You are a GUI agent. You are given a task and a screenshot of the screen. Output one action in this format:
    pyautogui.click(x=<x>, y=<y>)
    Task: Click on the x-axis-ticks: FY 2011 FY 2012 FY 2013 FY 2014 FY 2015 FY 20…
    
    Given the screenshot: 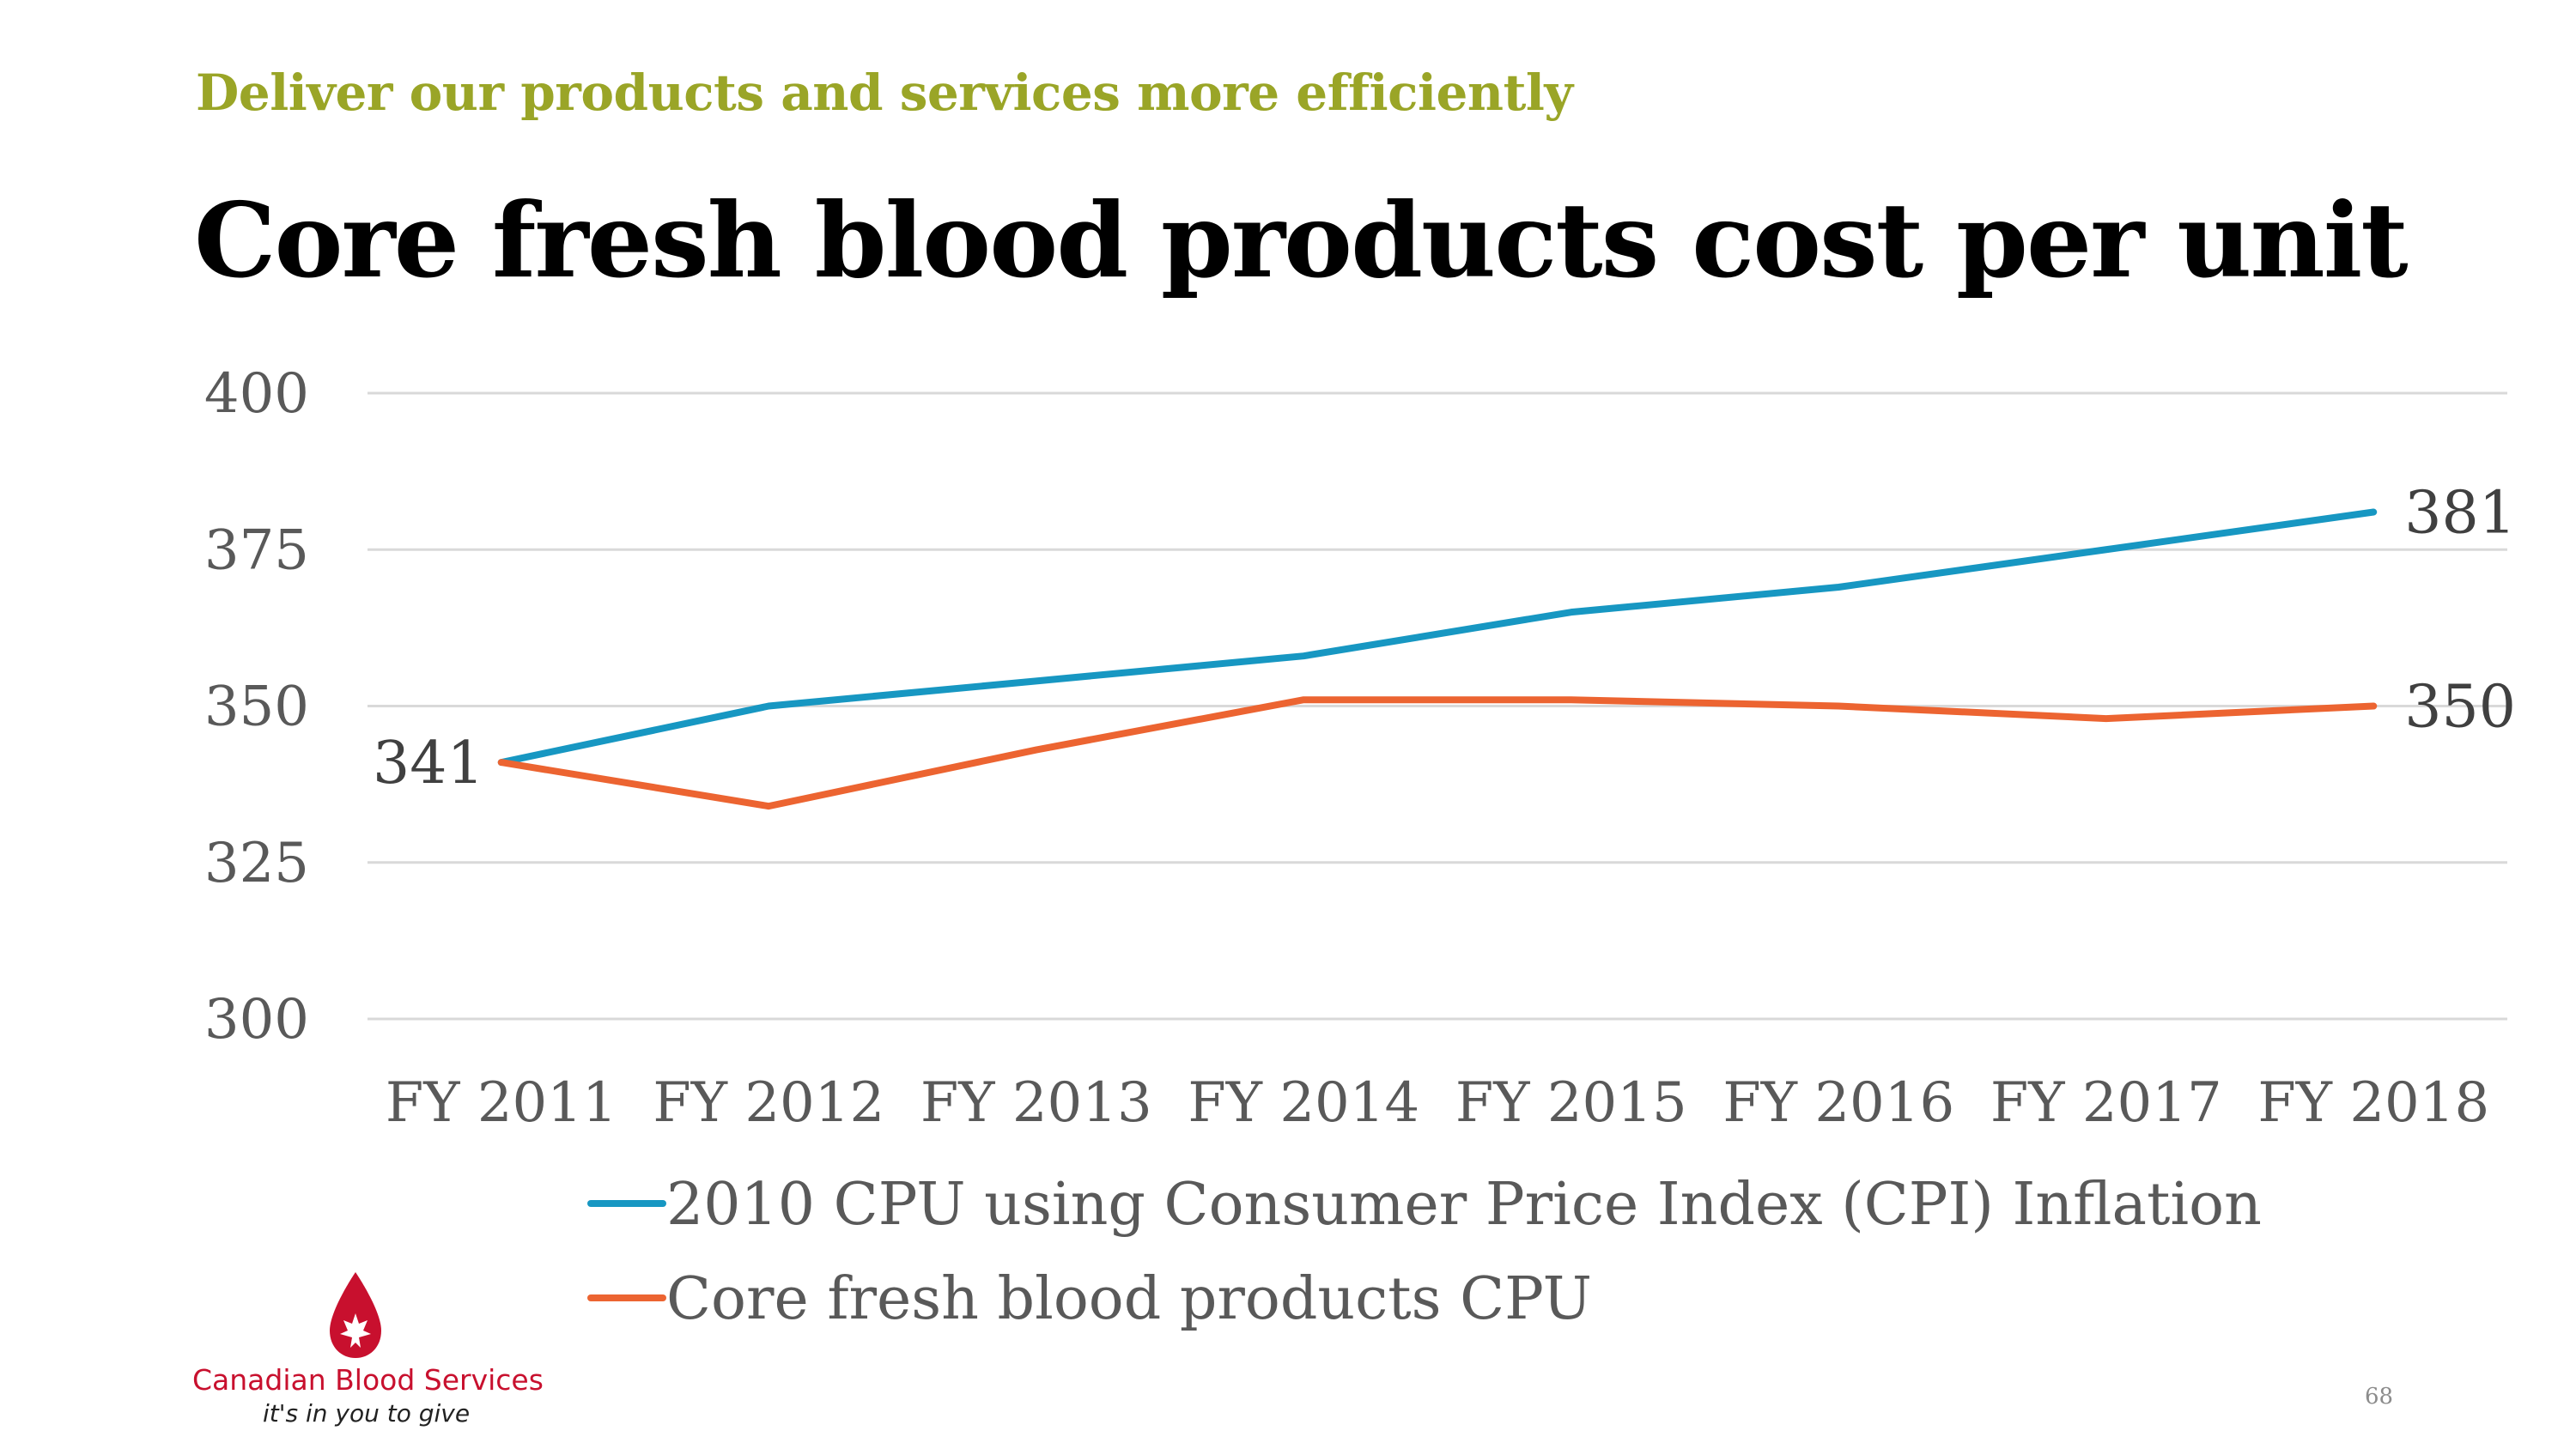 What is the action you would take?
    pyautogui.click(x=1437, y=1103)
    